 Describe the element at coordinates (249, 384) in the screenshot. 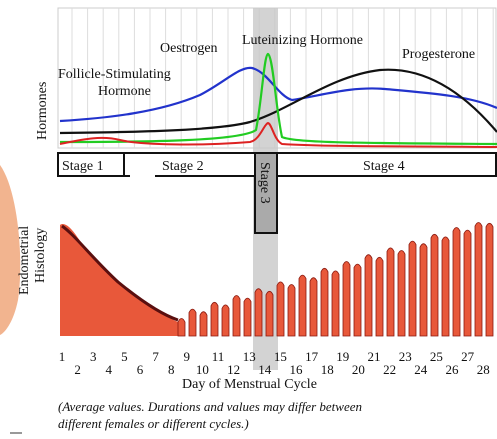

I see `x-label: Day of Menstrual Cycle` at that location.